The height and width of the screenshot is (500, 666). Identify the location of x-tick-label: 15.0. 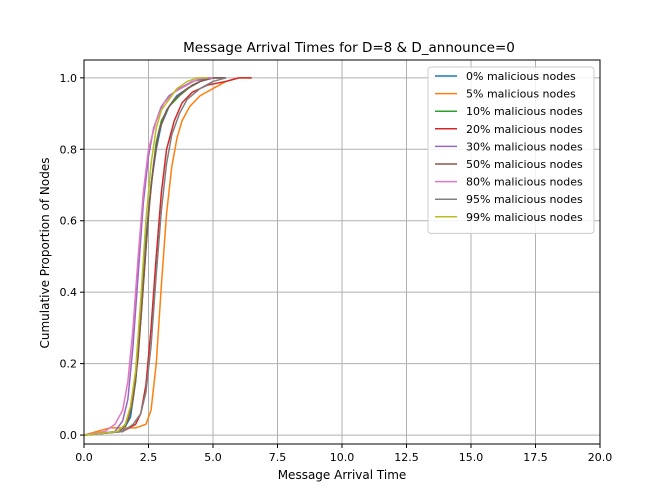
(471, 457).